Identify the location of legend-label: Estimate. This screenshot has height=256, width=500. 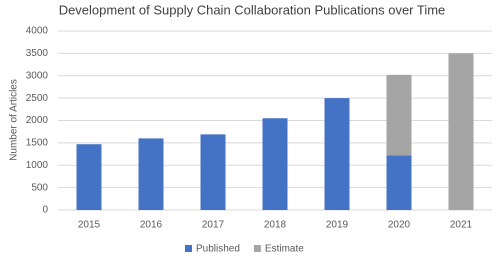
(284, 249).